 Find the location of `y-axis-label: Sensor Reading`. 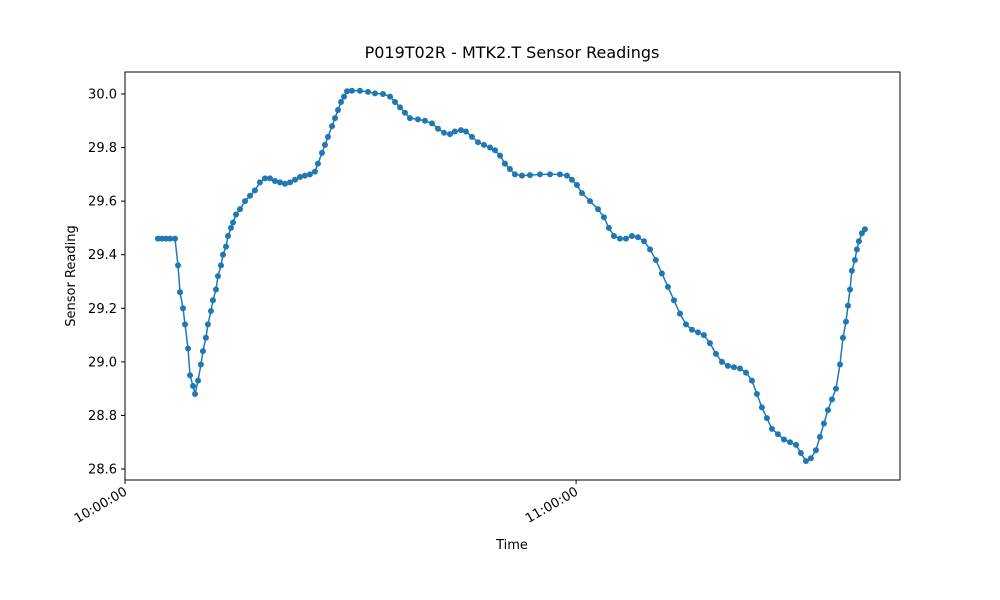

y-axis-label: Sensor Reading is located at coordinates (71, 275).